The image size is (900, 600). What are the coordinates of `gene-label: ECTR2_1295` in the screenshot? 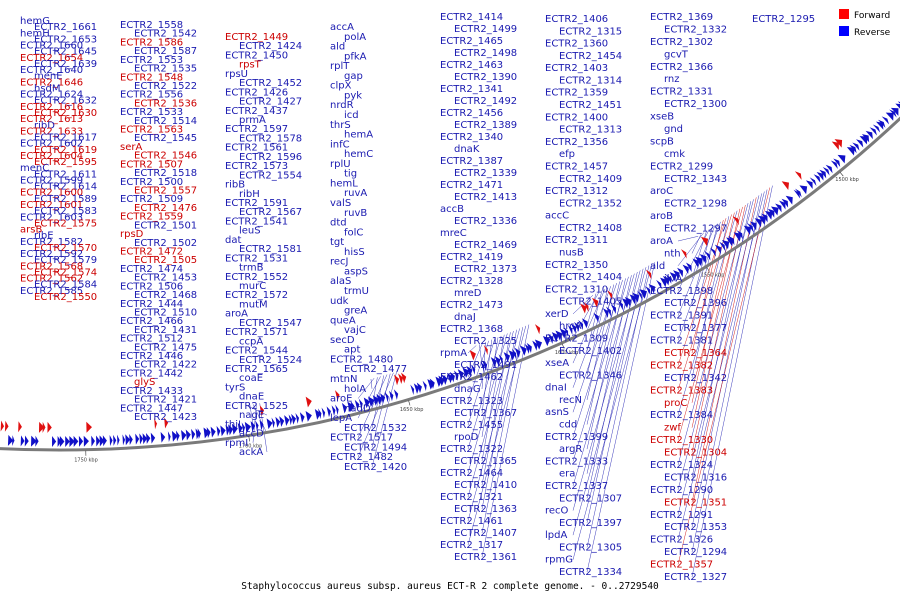 It's located at (783, 19).